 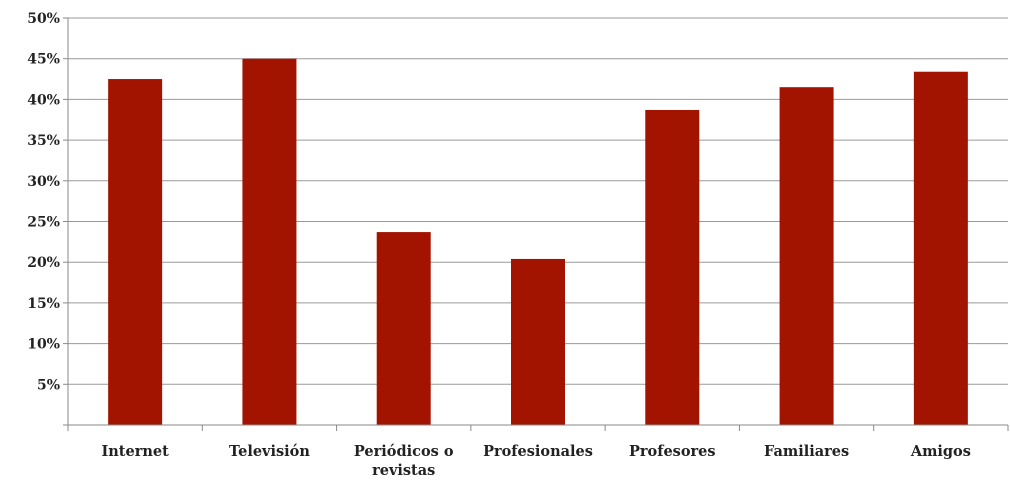 I want to click on y-tick-label: 50%, so click(x=43, y=19).